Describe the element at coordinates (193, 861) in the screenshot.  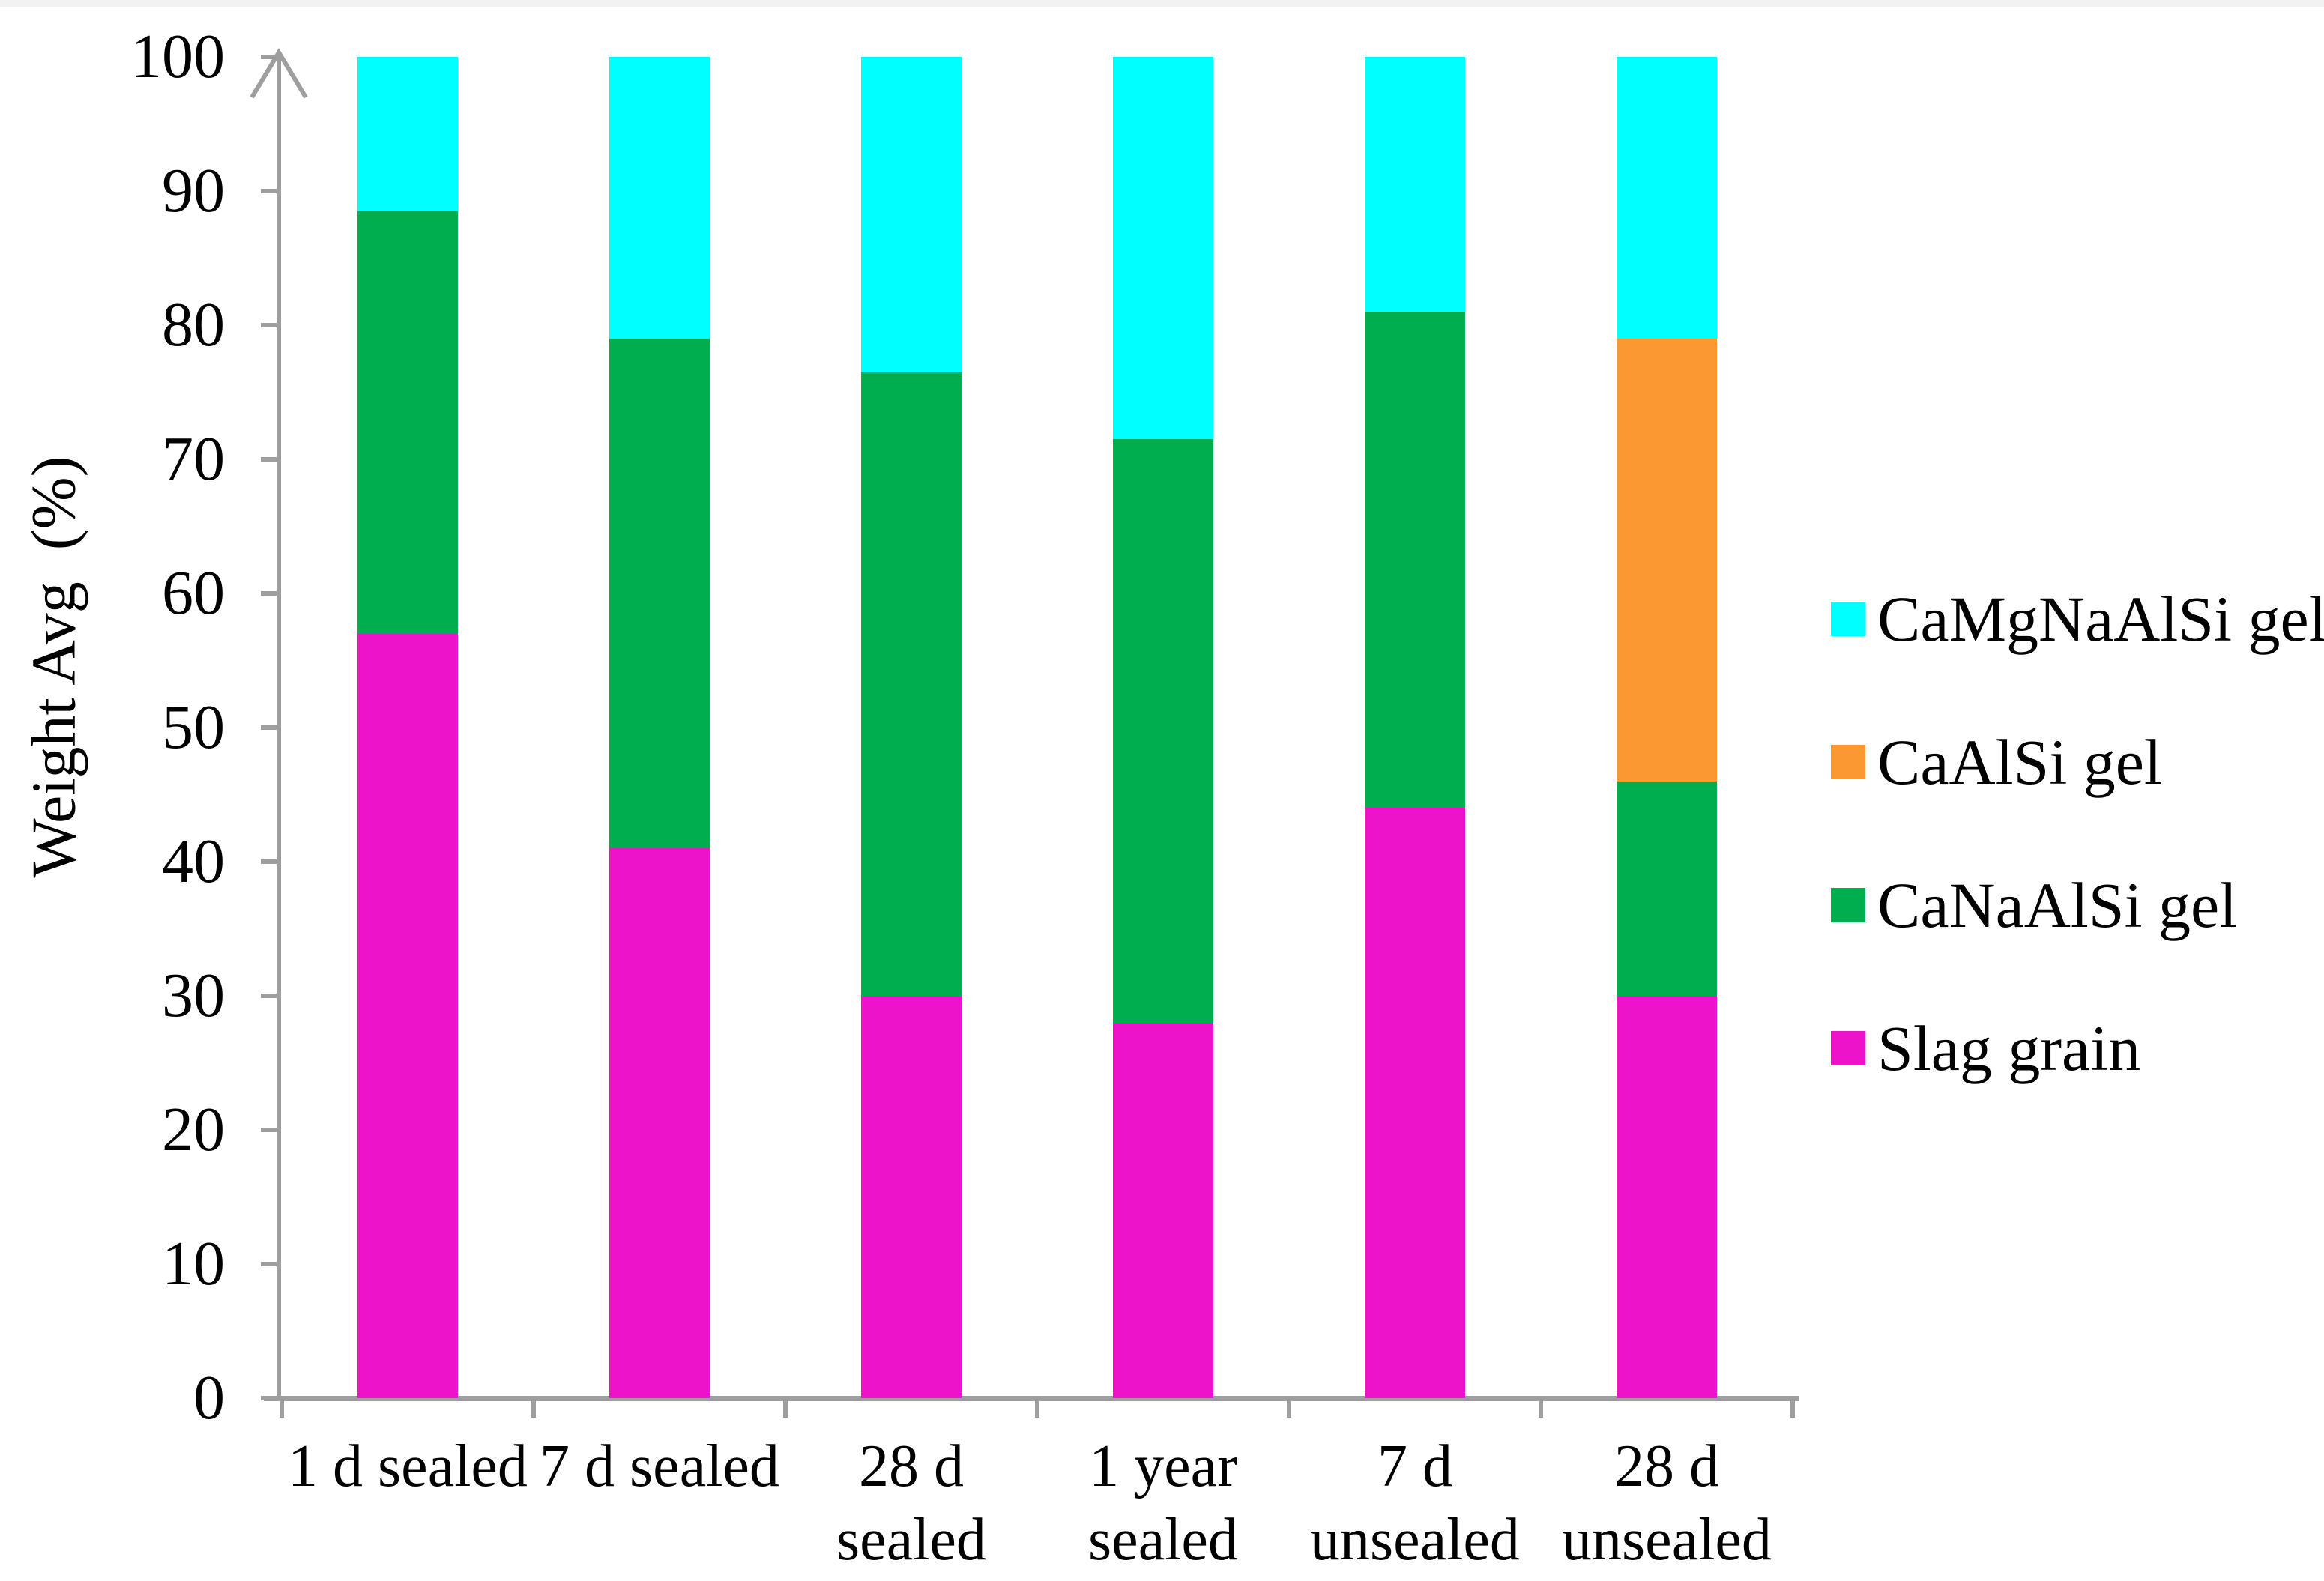
I see `y-tick-label: 40` at that location.